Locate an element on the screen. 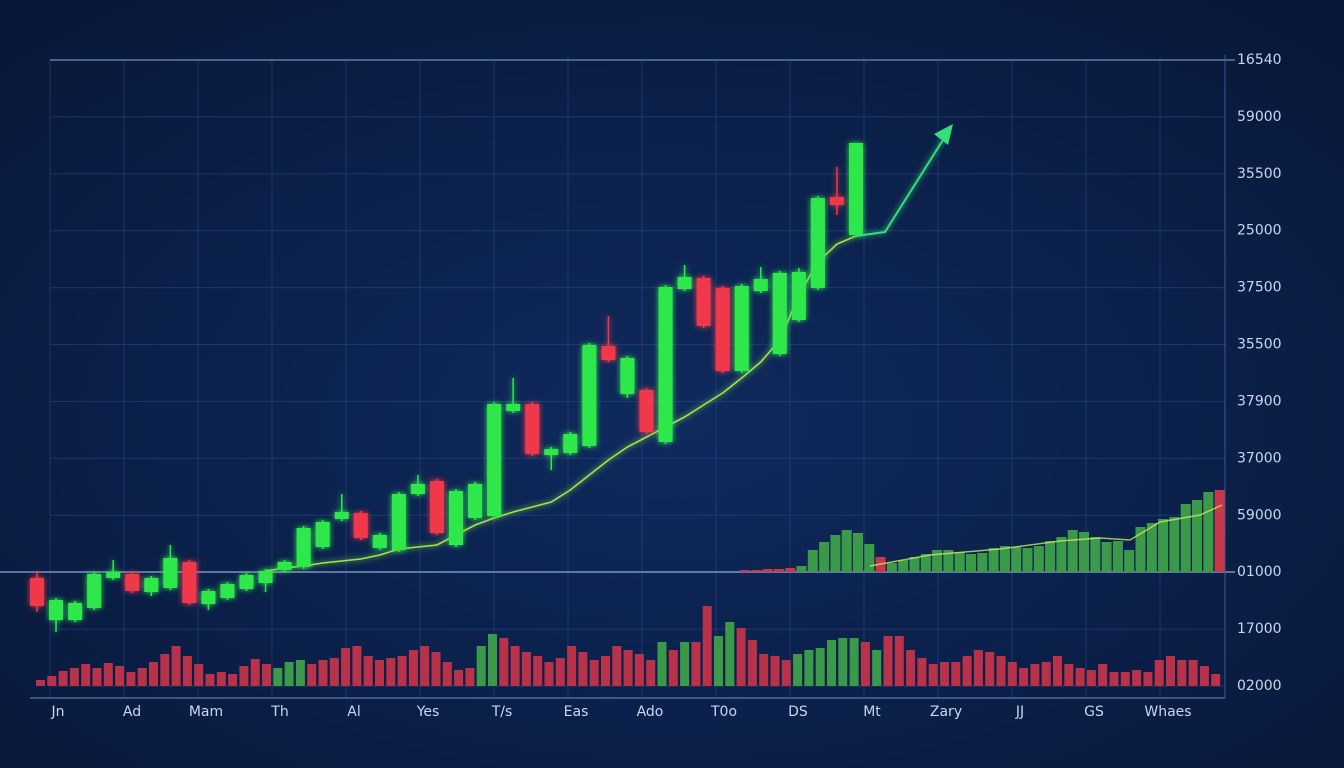 The width and height of the screenshot is (1344, 768). x-tick-label: JJ is located at coordinates (1019, 712).